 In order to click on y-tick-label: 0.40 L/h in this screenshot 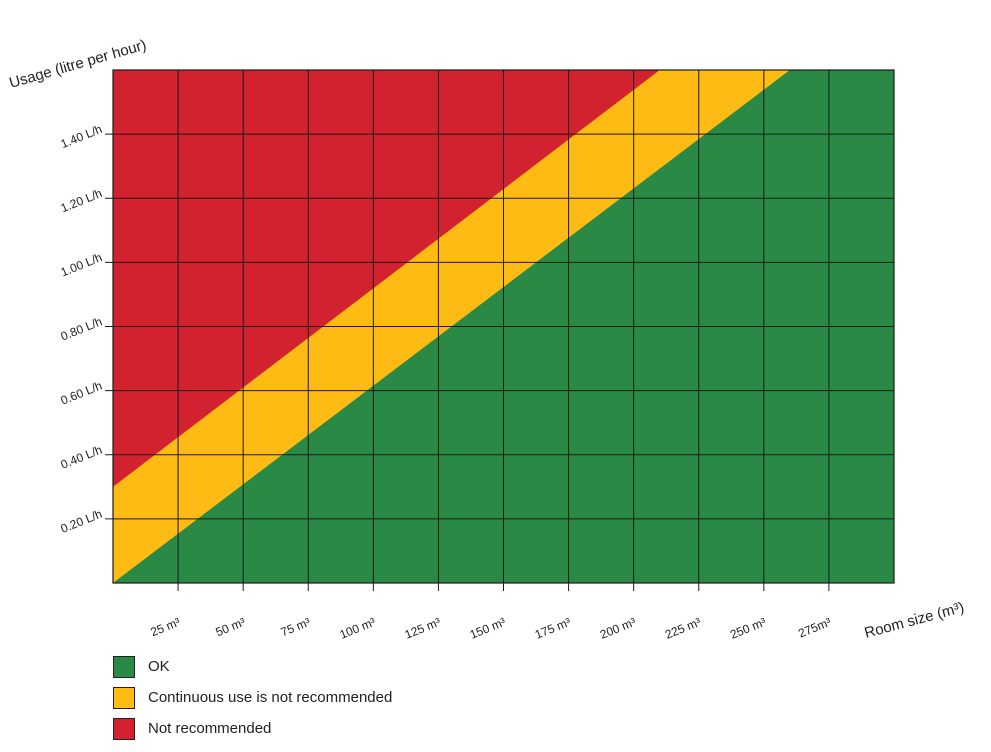, I will do `click(81, 457)`.